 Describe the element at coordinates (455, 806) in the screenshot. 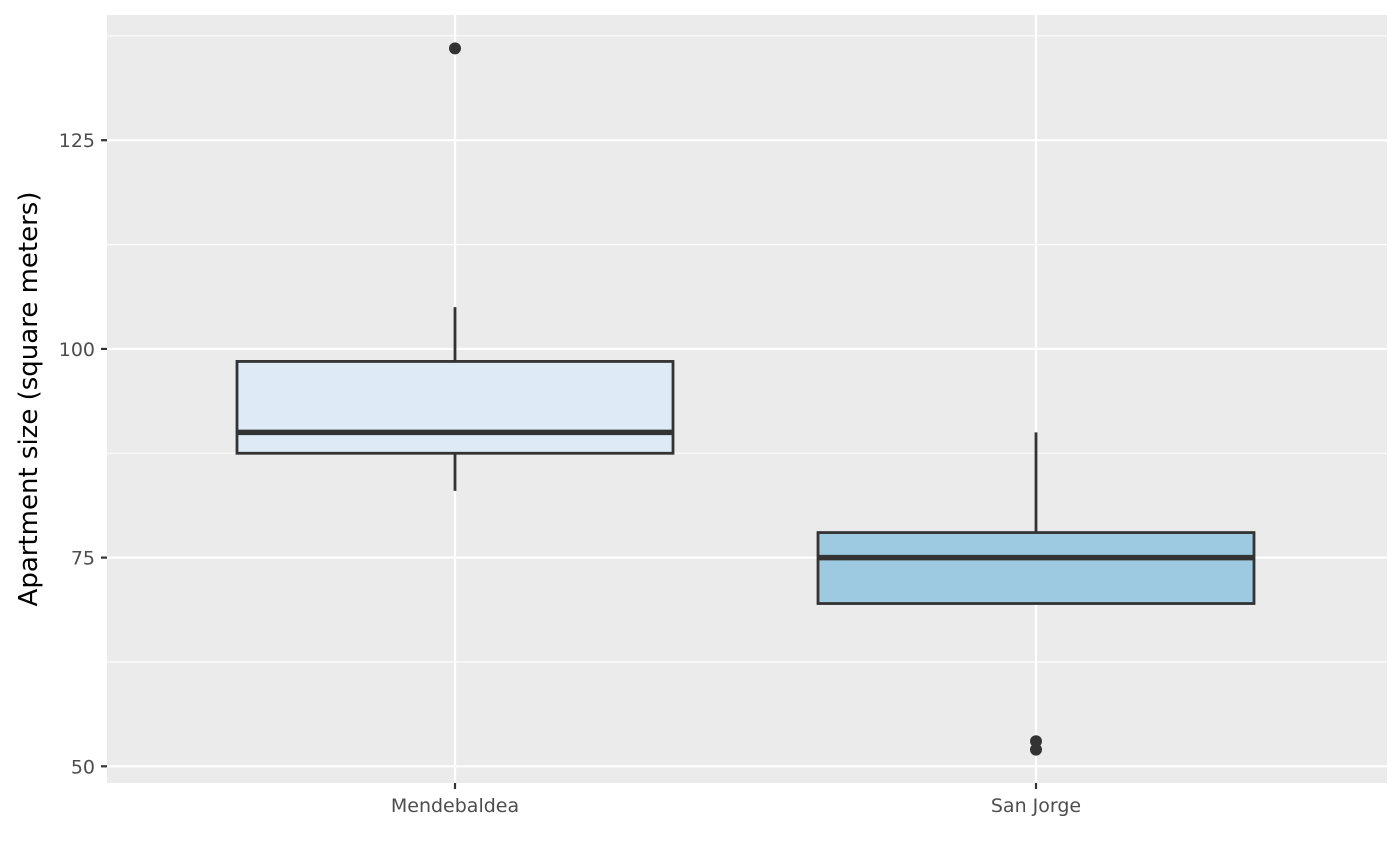

I see `x-tick-label: Mendebaldea` at that location.